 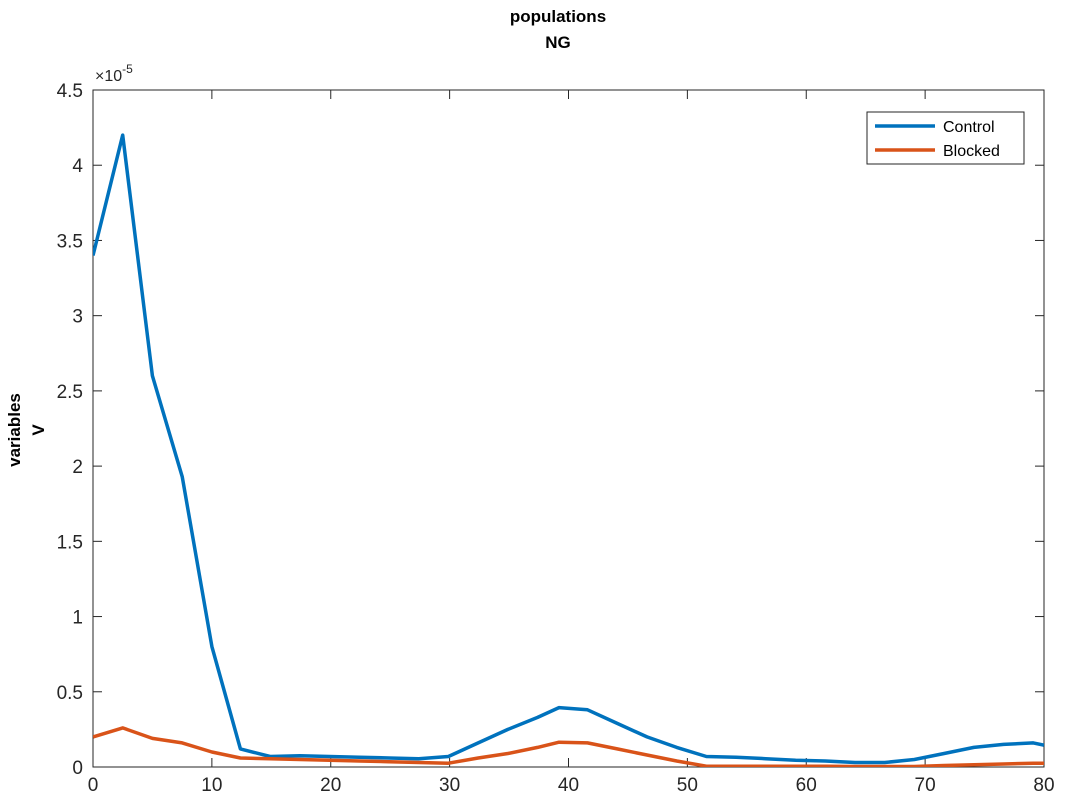 What do you see at coordinates (108, 76) in the screenshot?
I see `y-exponent-base: ×10` at bounding box center [108, 76].